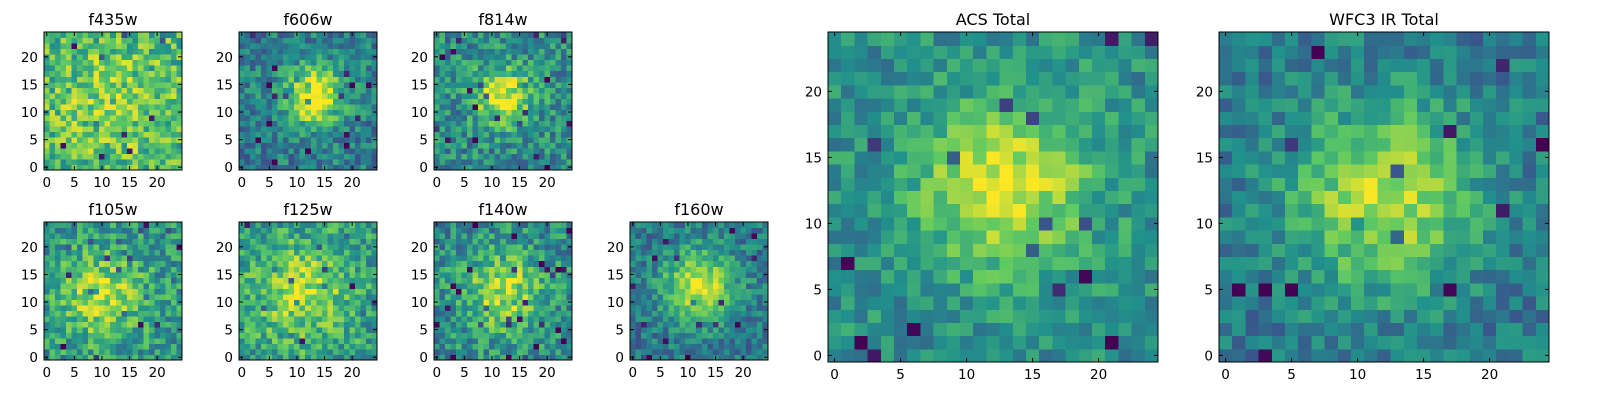  Describe the element at coordinates (503, 101) in the screenshot. I see `axes-frame` at that location.